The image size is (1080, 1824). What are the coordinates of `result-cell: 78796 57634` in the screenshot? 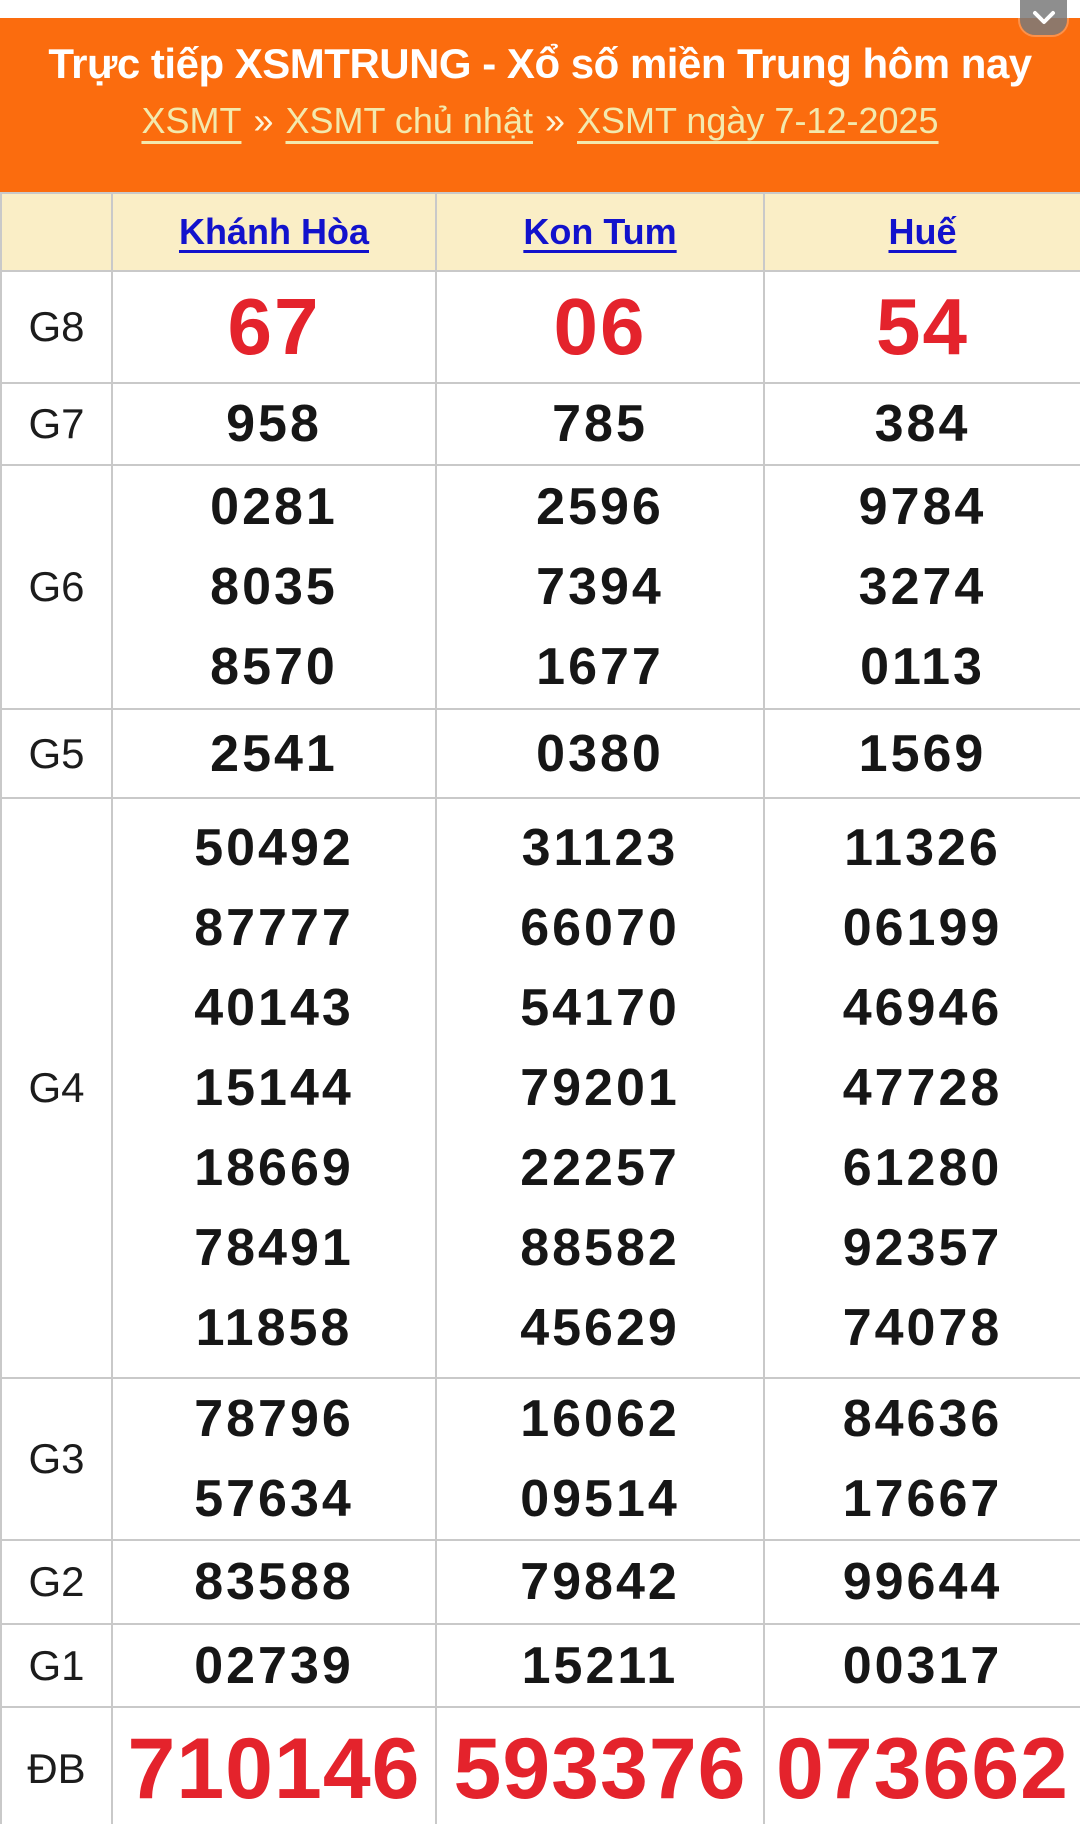 It's located at (274, 1459).